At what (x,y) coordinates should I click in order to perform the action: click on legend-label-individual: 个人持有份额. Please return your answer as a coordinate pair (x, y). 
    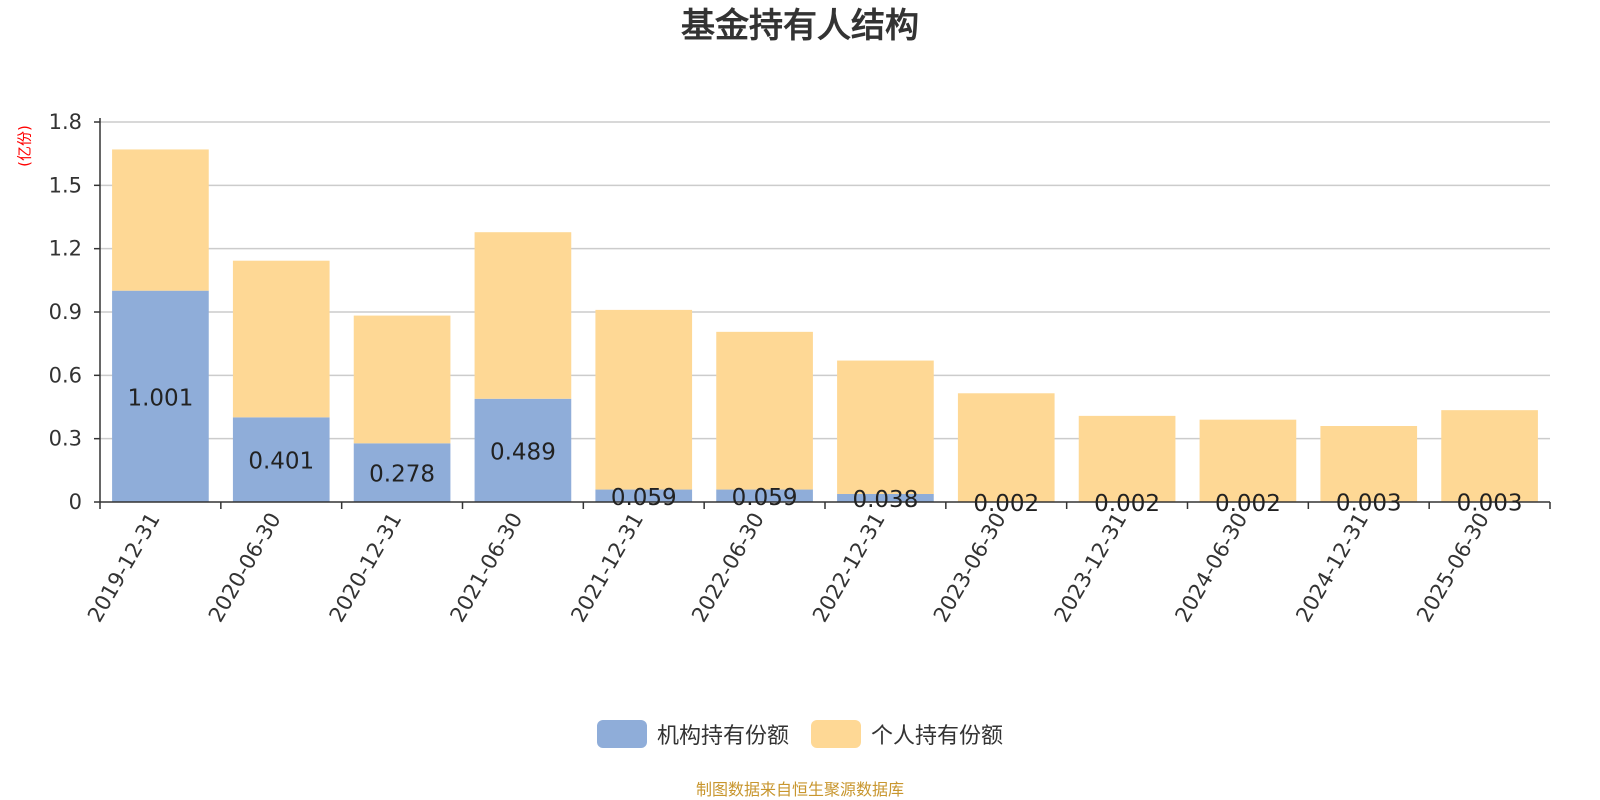
    Looking at the image, I should click on (937, 736).